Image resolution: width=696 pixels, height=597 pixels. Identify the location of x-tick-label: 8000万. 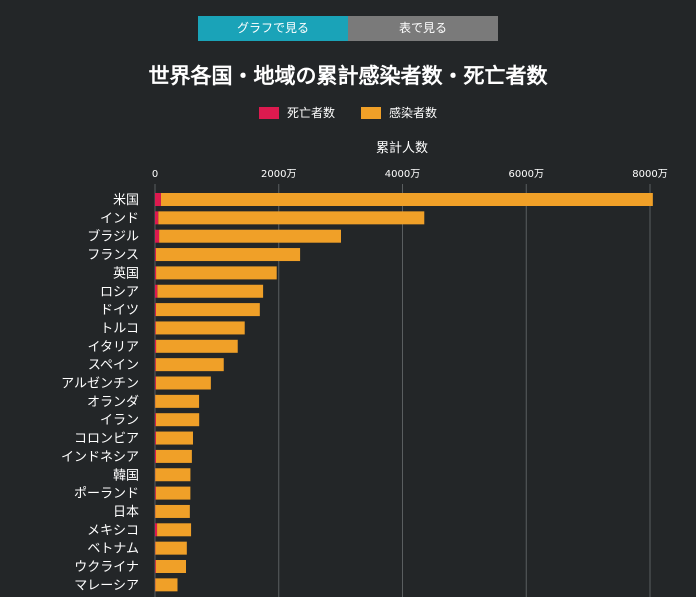
(649, 174).